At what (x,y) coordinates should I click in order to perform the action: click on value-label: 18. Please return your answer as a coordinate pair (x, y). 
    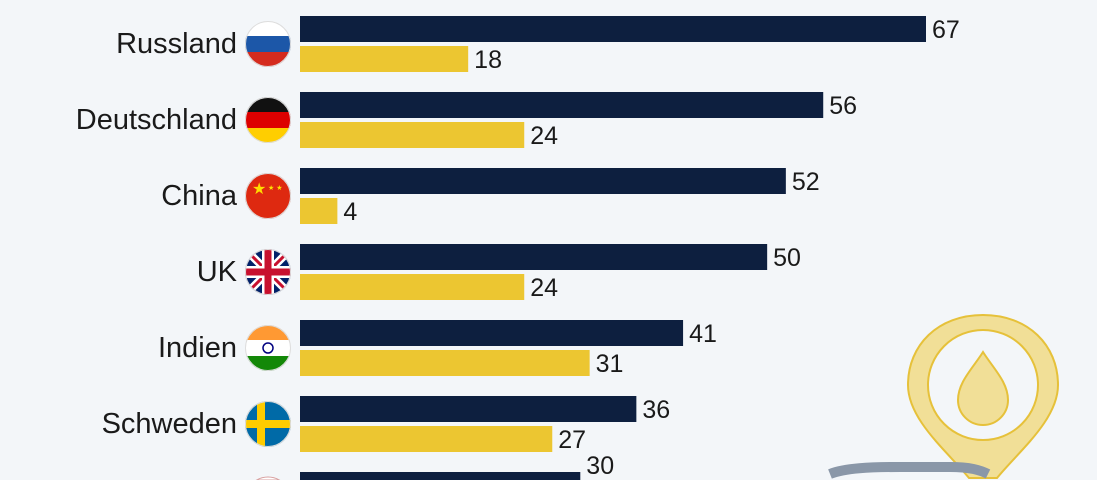
    Looking at the image, I should click on (488, 60).